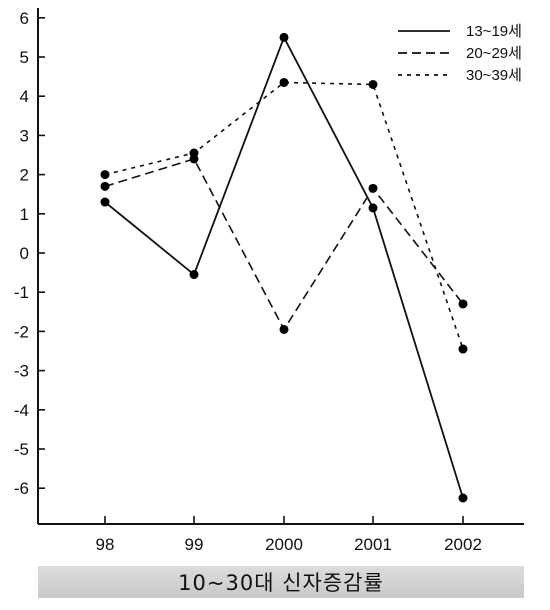 This screenshot has height=610, width=550. I want to click on legend-label: 20~29세, so click(494, 53).